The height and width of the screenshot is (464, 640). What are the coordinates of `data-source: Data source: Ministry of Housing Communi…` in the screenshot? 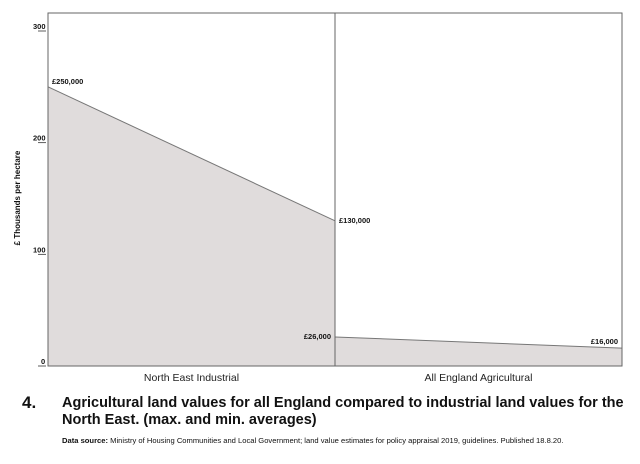 It's located at (312, 440).